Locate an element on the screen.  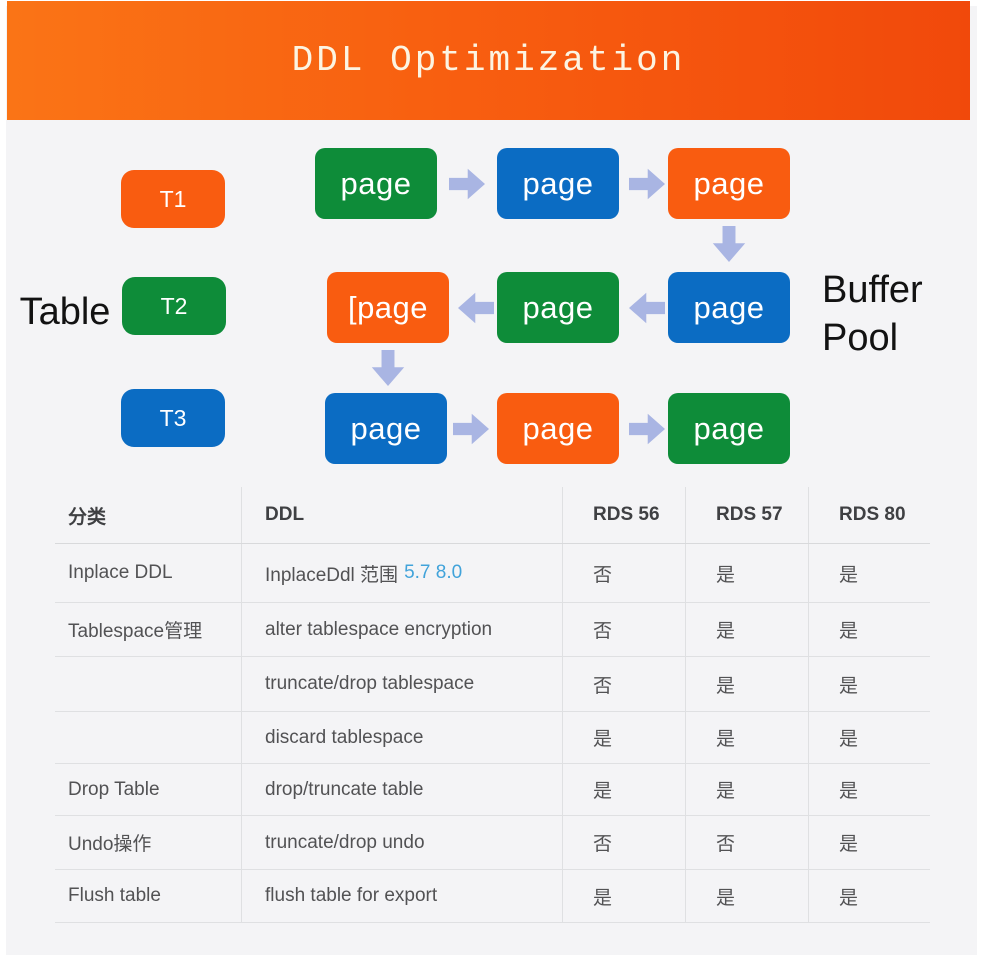
column-header-rds57: RDS 57 is located at coordinates (746, 515).